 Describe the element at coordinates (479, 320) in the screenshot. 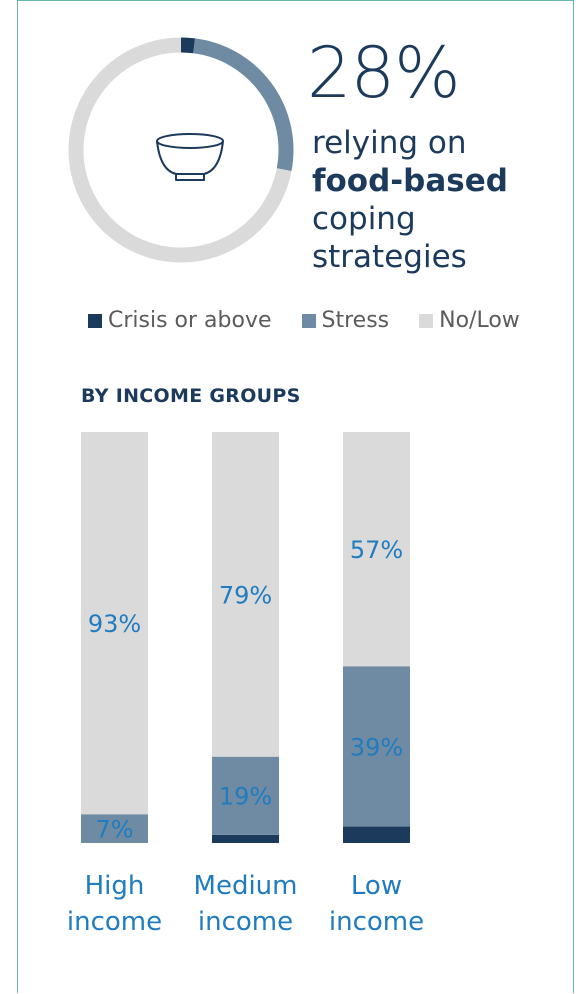

I see `legend-label-nolow: No/Low` at that location.